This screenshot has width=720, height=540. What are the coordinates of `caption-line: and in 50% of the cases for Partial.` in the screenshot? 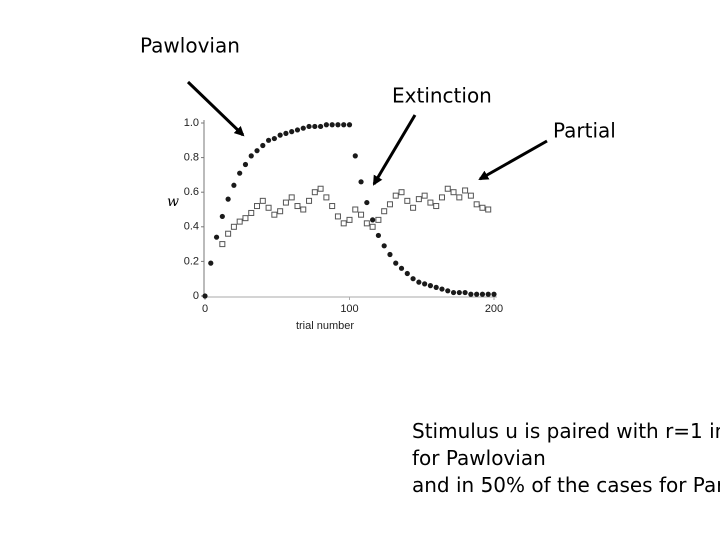 It's located at (566, 485).